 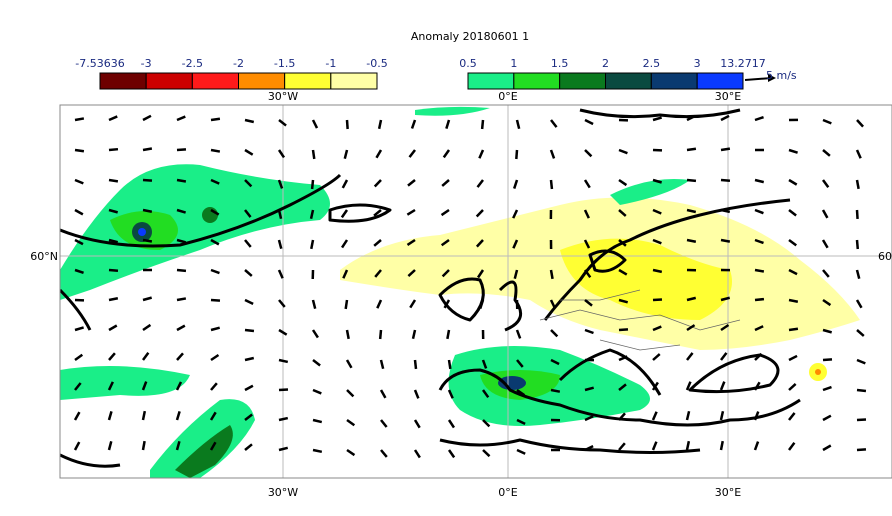 I want to click on reference-label: 5 m/s, so click(x=781, y=75).